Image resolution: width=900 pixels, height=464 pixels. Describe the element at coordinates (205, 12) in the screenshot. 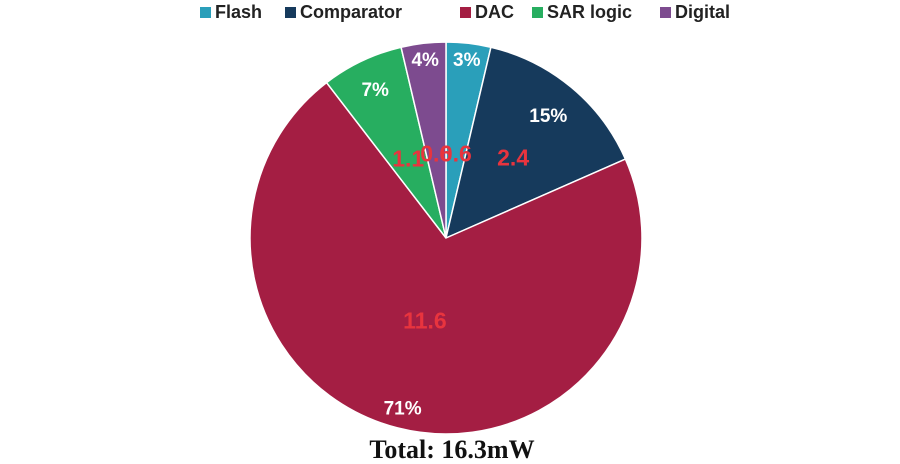

I see `legend-swatch-flash` at that location.